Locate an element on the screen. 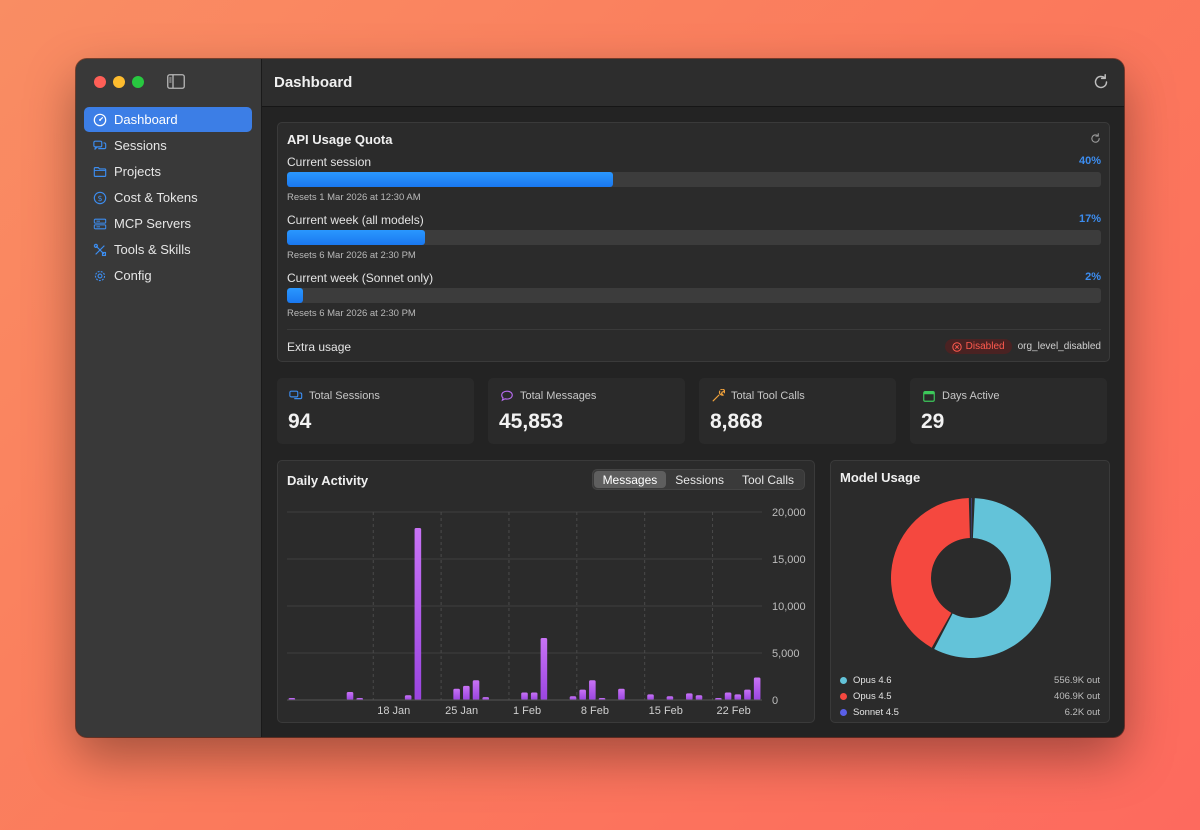 Image resolution: width=1200 pixels, height=830 pixels. quota-row-percent: 40% is located at coordinates (1089, 161).